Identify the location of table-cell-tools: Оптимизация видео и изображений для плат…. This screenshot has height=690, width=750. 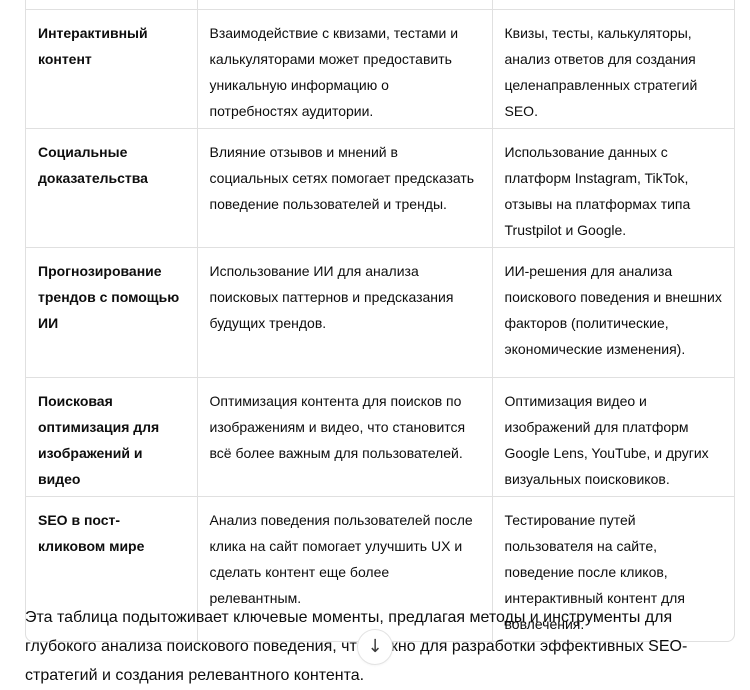
(613, 437).